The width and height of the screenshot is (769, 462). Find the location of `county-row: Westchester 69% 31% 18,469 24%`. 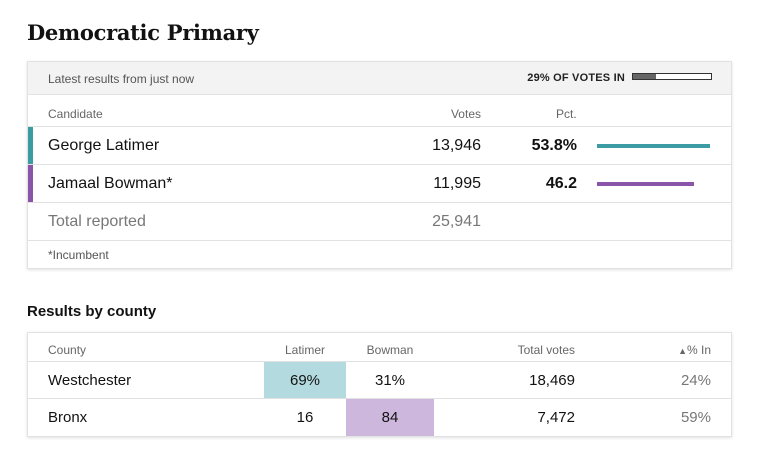

county-row: Westchester 69% 31% 18,469 24% is located at coordinates (379, 380).